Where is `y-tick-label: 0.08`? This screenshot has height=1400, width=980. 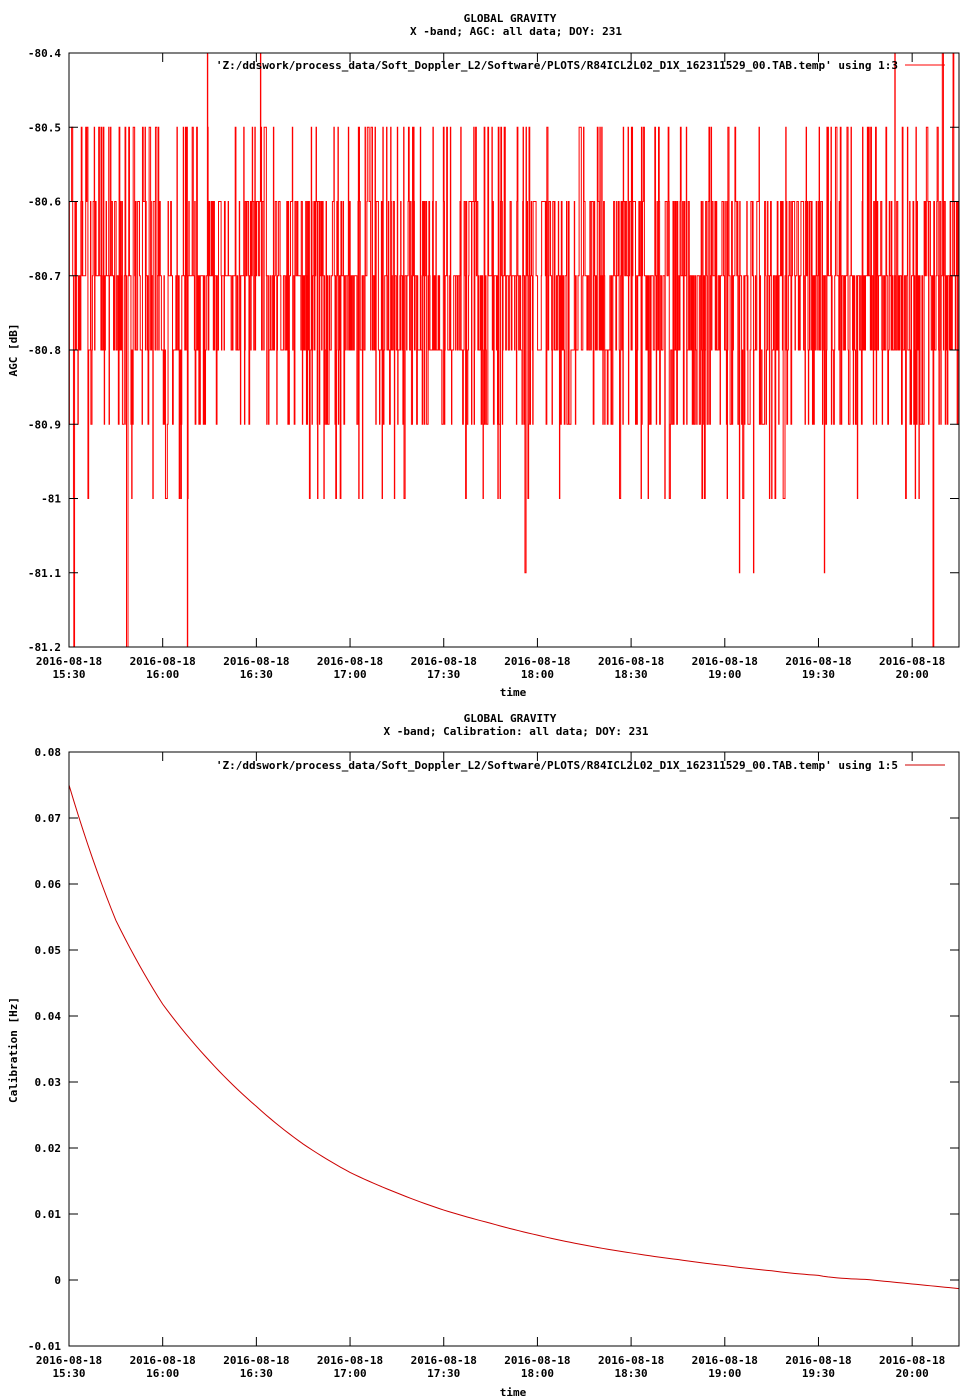 y-tick-label: 0.08 is located at coordinates (48, 752).